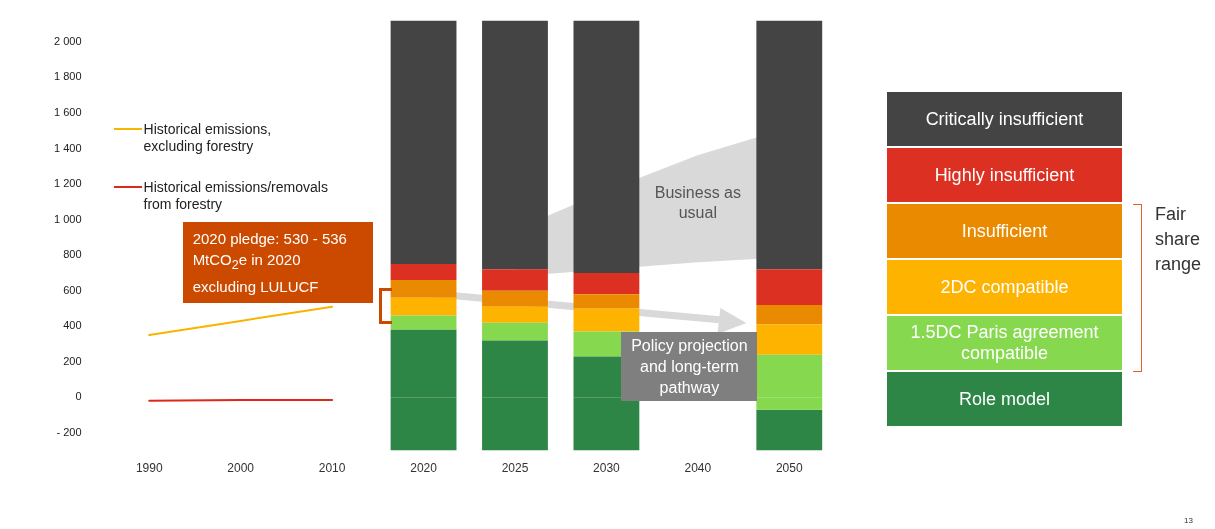 Image resolution: width=1215 pixels, height=529 pixels. I want to click on x-tick-label: 2030, so click(607, 468).